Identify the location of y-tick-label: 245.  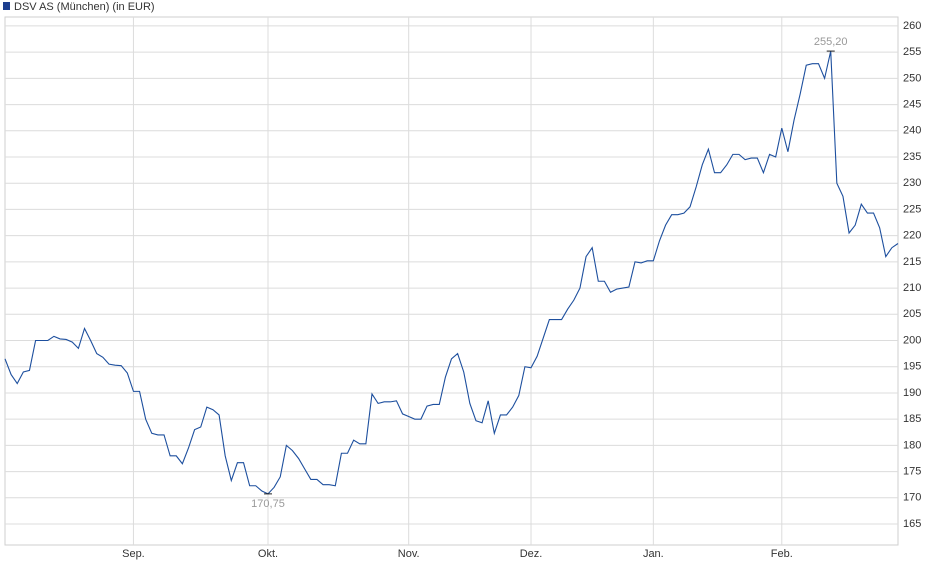
(912, 104).